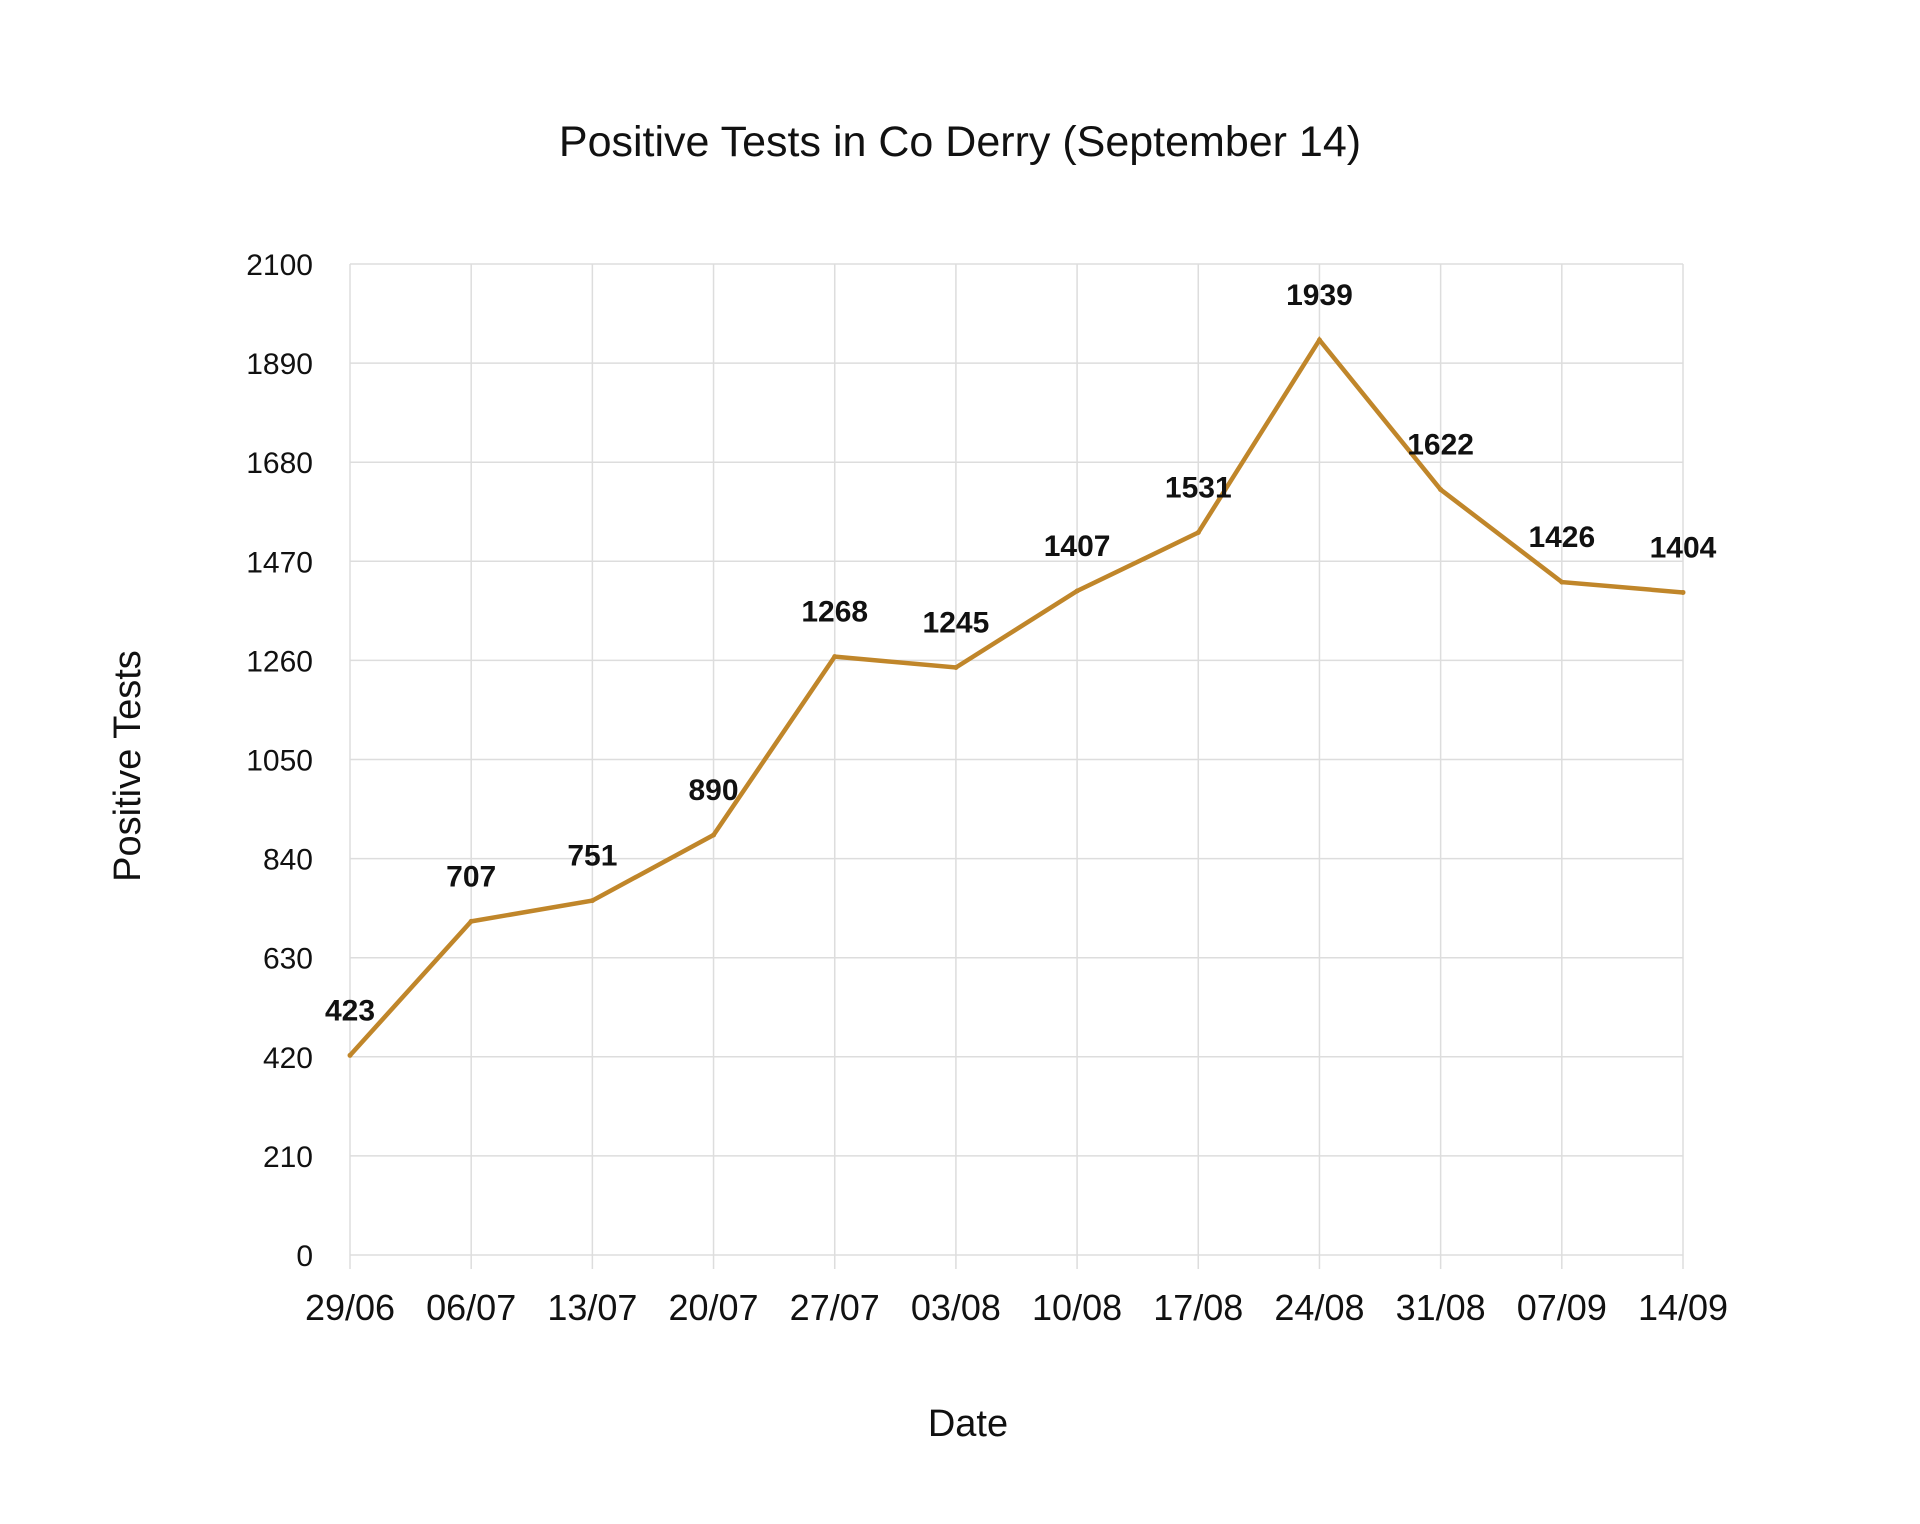 This screenshot has height=1524, width=1920. Describe the element at coordinates (128, 766) in the screenshot. I see `y-axis-title: Positive Tests` at that location.